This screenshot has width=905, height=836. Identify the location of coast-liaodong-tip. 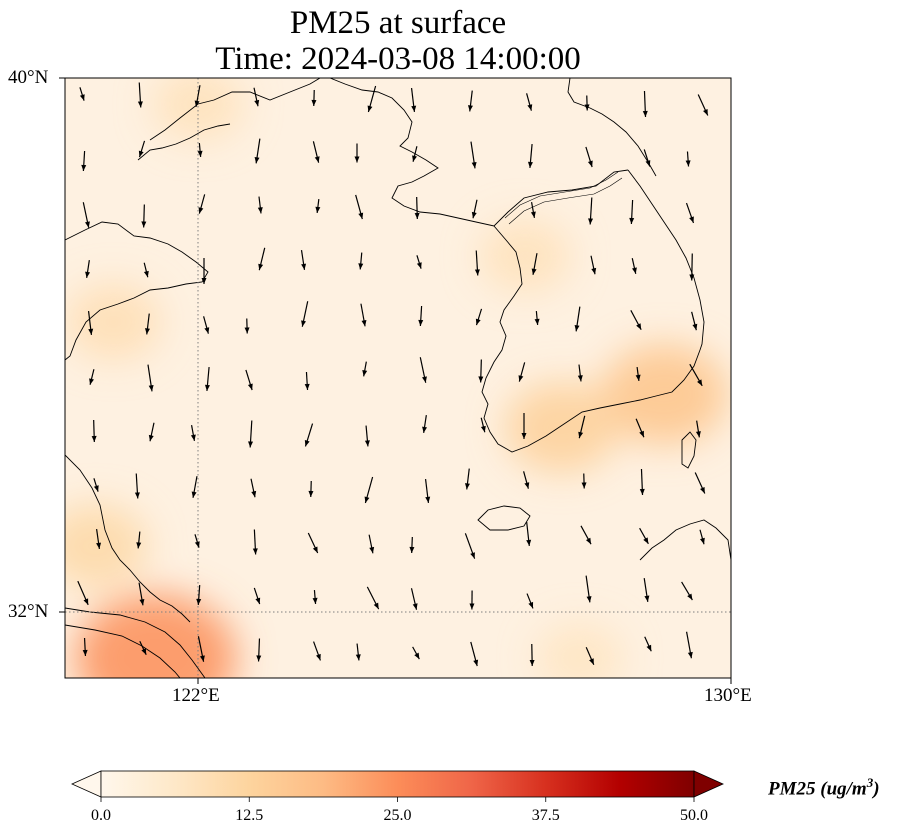
(184, 142).